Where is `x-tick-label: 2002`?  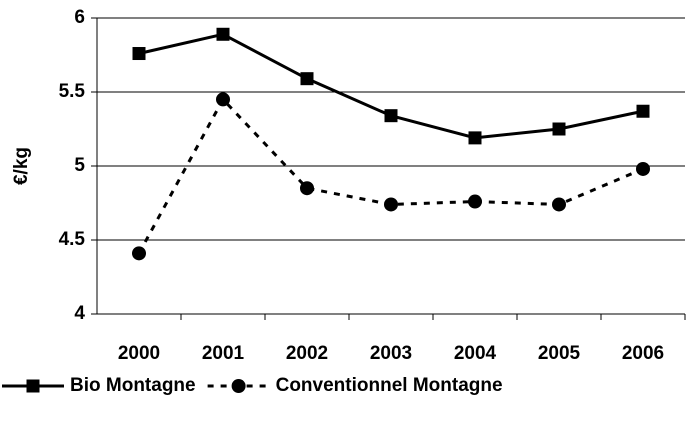
x-tick-label: 2002 is located at coordinates (307, 353).